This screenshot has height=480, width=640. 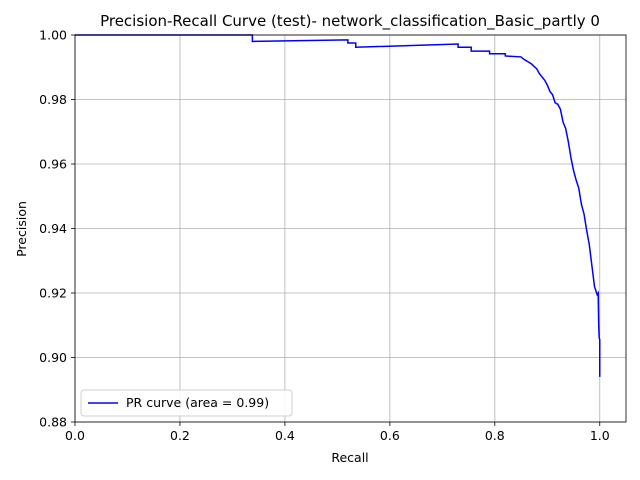 What do you see at coordinates (285, 435) in the screenshot?
I see `x-tick-label: 0.4` at bounding box center [285, 435].